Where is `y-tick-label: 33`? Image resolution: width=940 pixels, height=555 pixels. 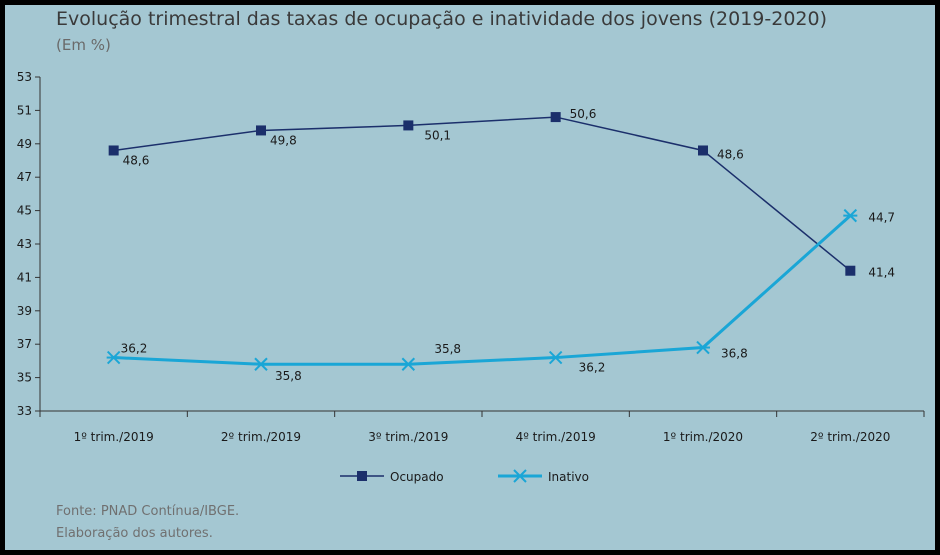
y-tick-label: 33 is located at coordinates (24, 411).